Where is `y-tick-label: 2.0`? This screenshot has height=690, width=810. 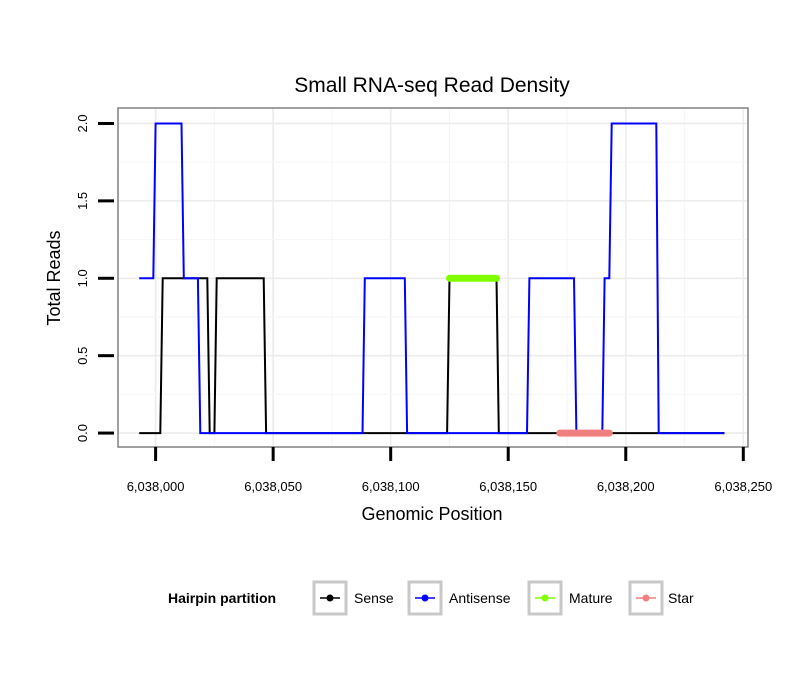 y-tick-label: 2.0 is located at coordinates (82, 123).